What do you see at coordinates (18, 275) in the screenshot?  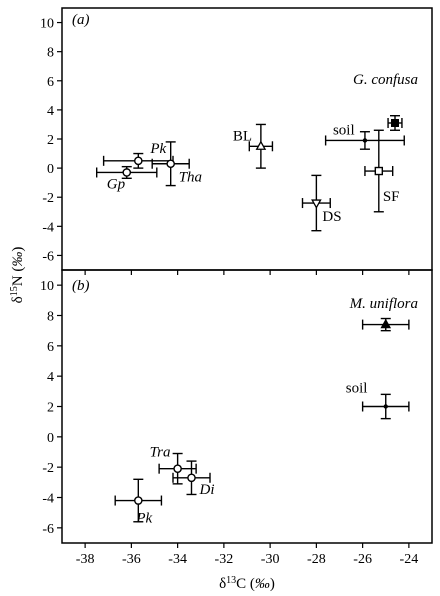 I see `y-axis-title: δ15N (‰)` at bounding box center [18, 275].